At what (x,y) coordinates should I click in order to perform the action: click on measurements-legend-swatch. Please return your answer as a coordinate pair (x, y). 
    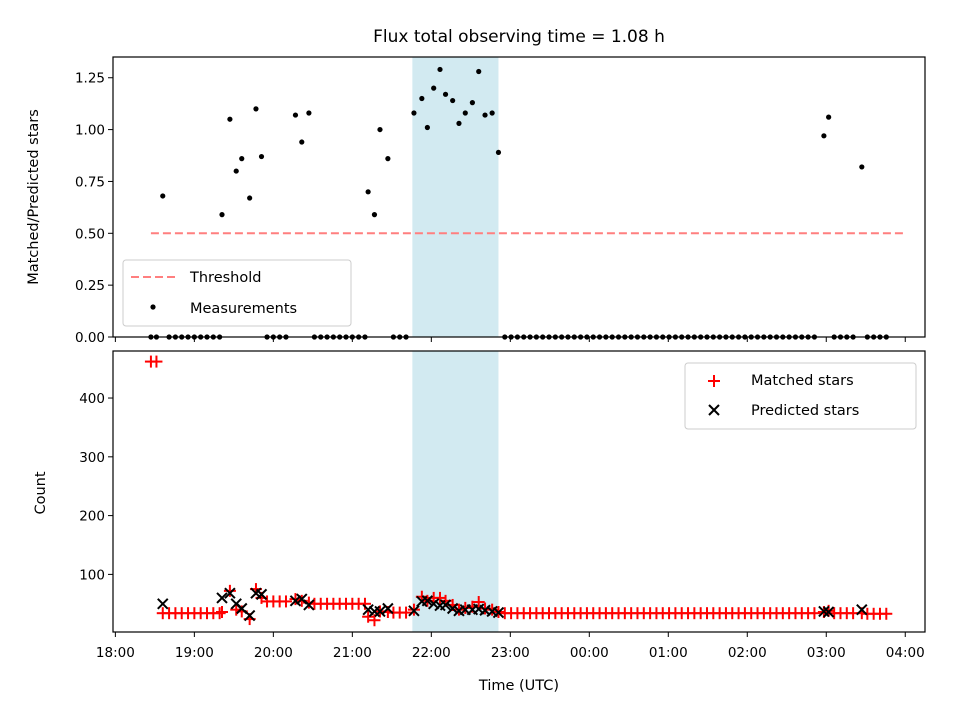
    Looking at the image, I should click on (153, 307).